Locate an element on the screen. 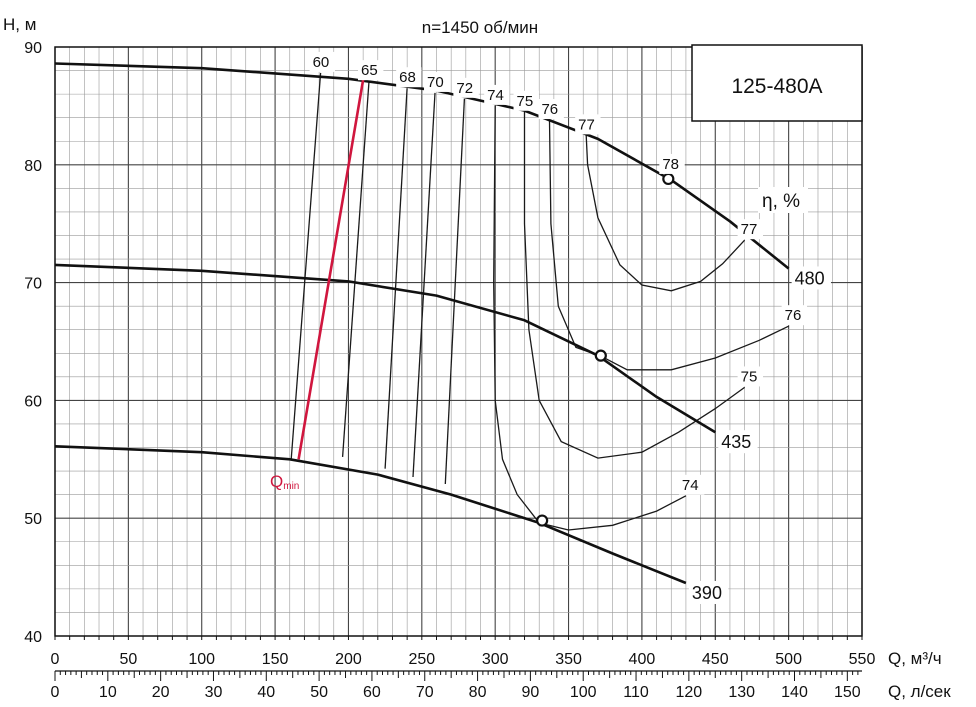  x2-tick-label: 150 is located at coordinates (847, 692).